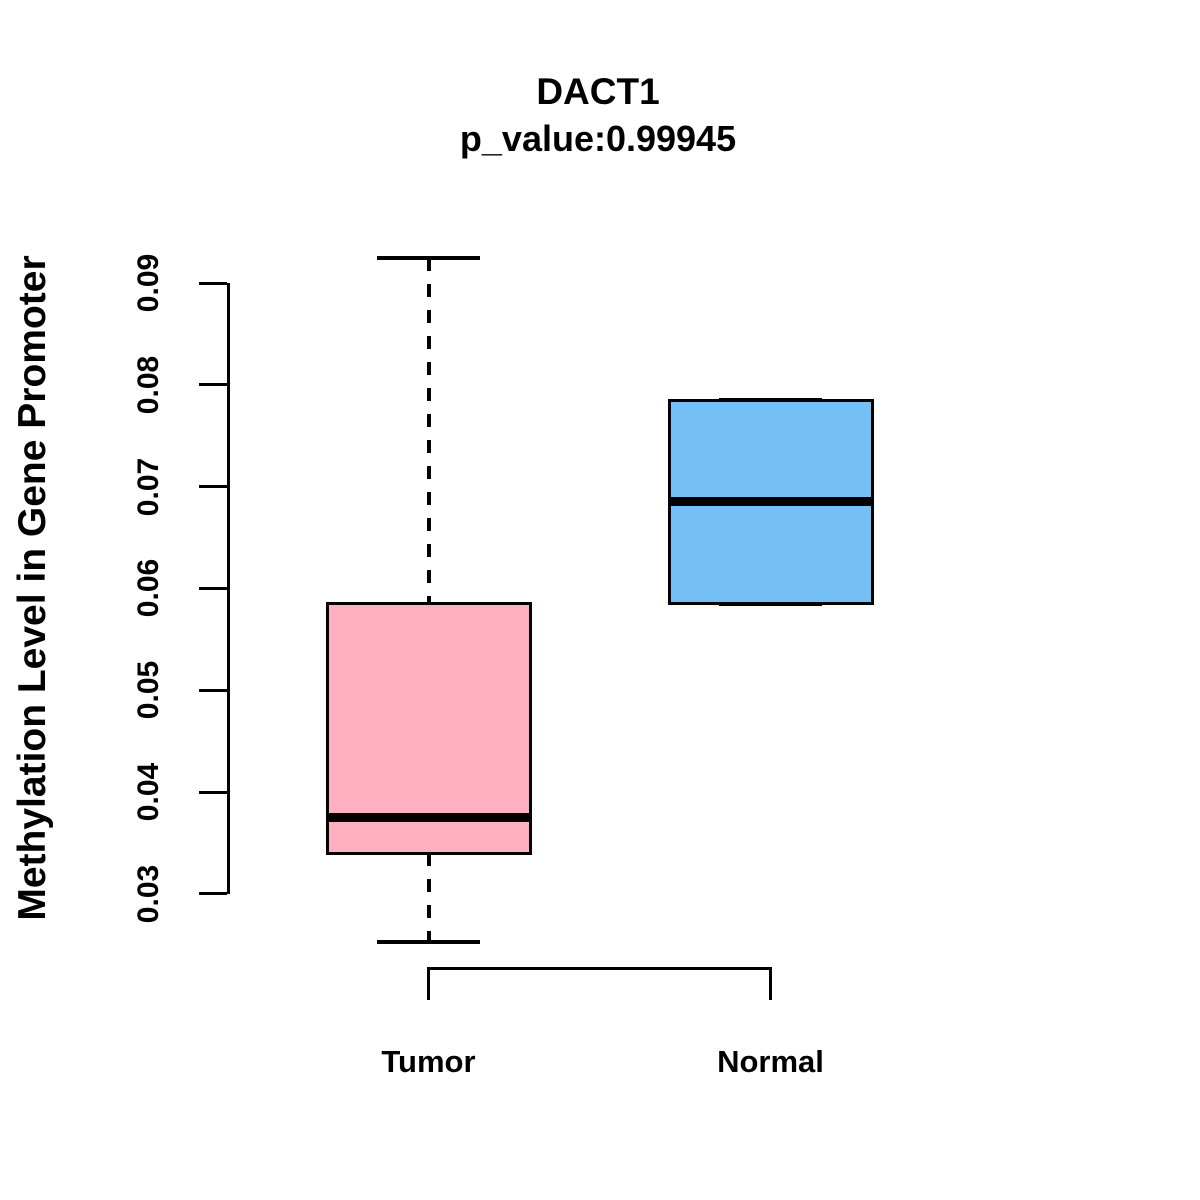  Describe the element at coordinates (428, 983) in the screenshot. I see `x-axis-tick-tumor` at that location.